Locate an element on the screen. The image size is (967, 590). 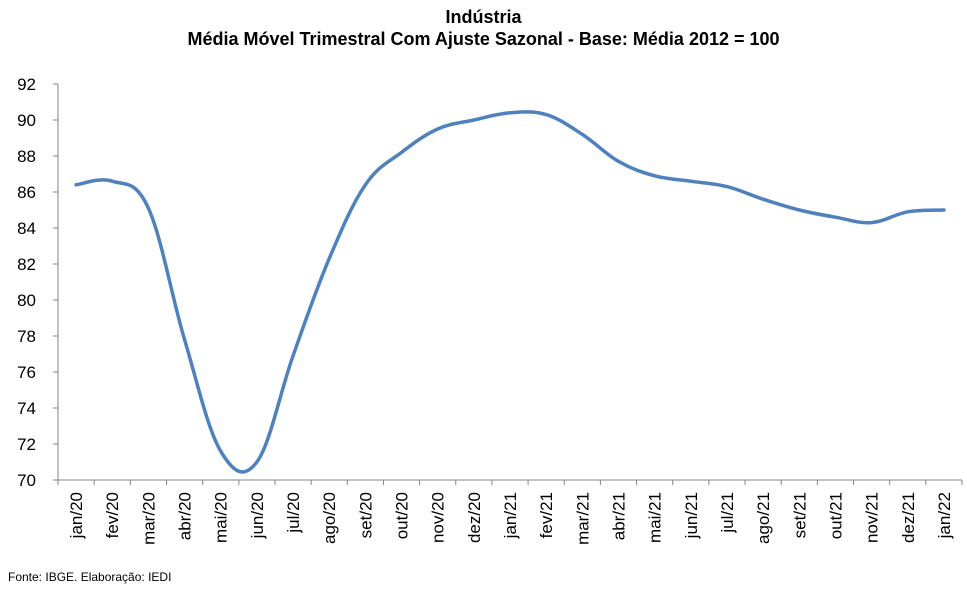
x-tick-label: jul/21 is located at coordinates (727, 513).